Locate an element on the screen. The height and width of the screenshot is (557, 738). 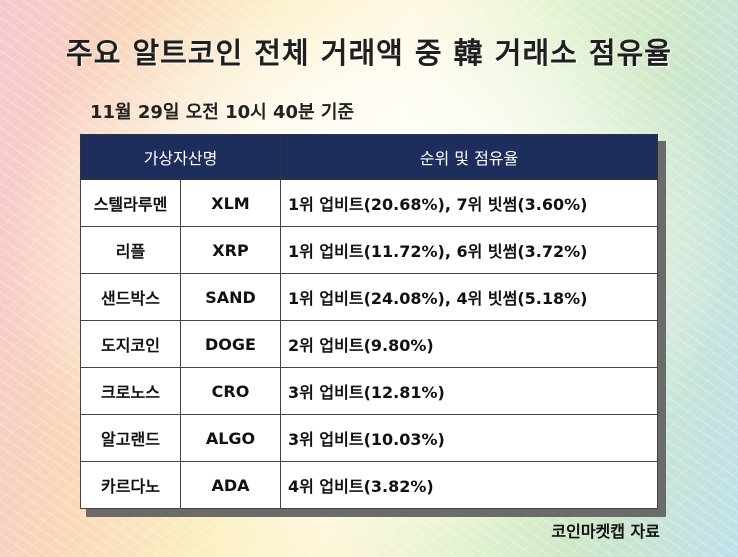
rank-share-cell: 4위 업비트(3.82%) is located at coordinates (469, 485).